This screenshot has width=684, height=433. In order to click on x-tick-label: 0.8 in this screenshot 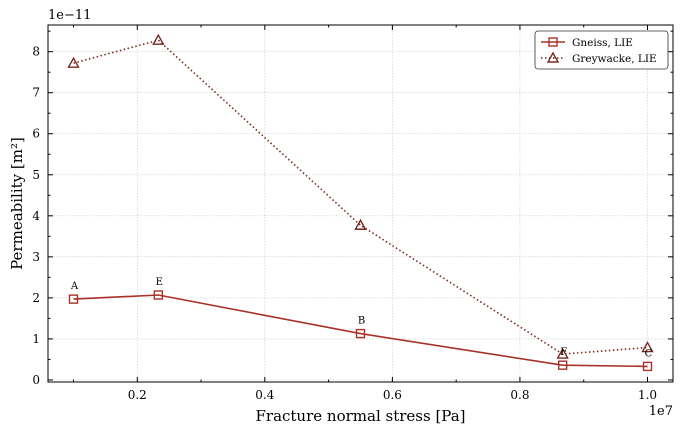, I will do `click(519, 395)`.